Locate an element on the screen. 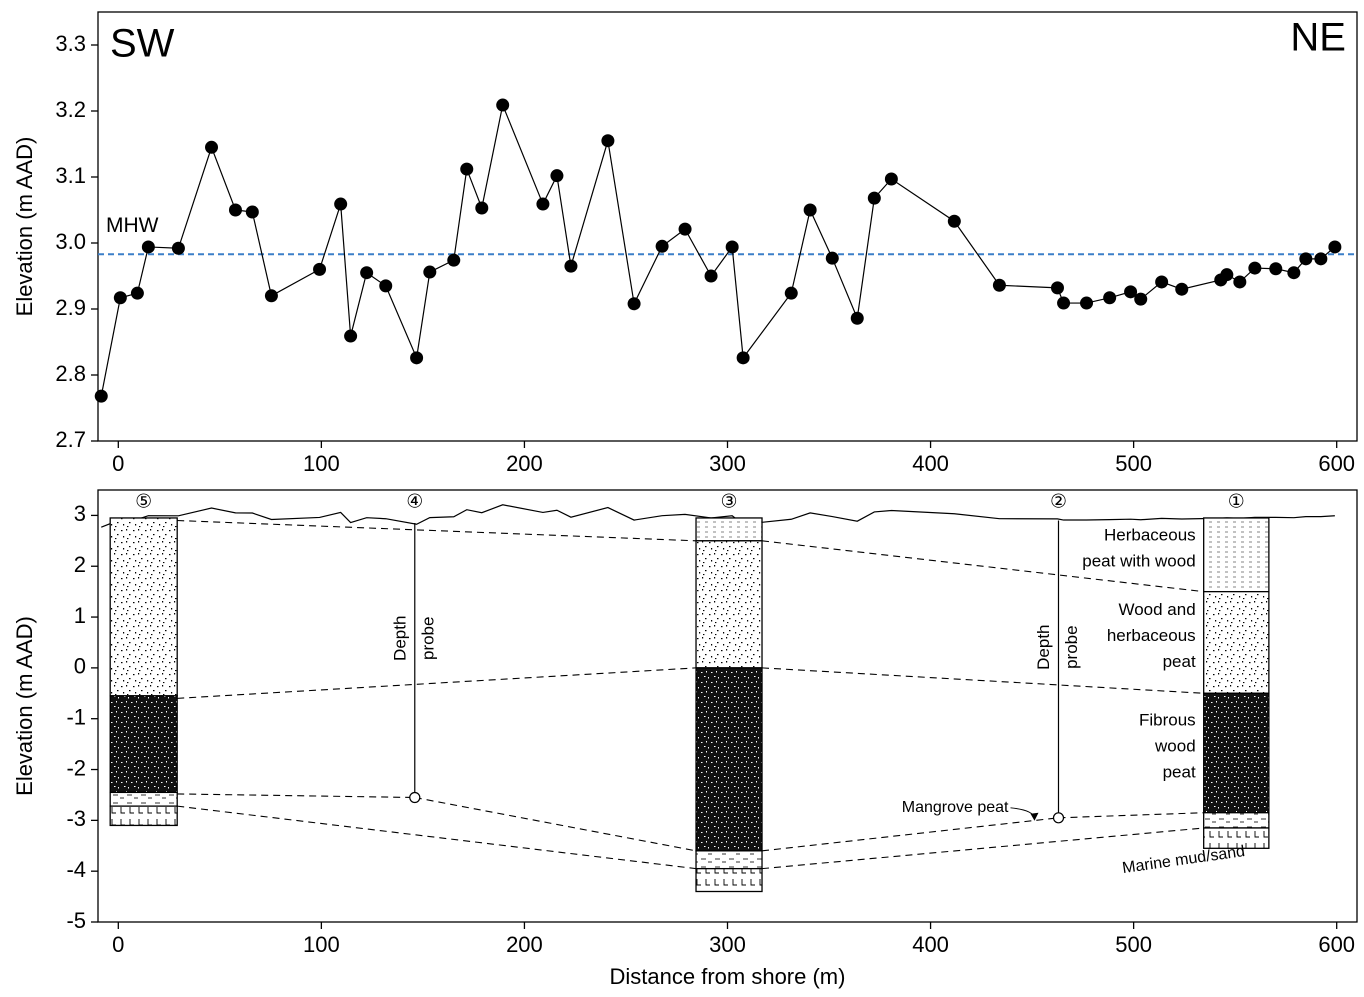 Image resolution: width=1364 pixels, height=997 pixels. core-number: ① is located at coordinates (1236, 502).